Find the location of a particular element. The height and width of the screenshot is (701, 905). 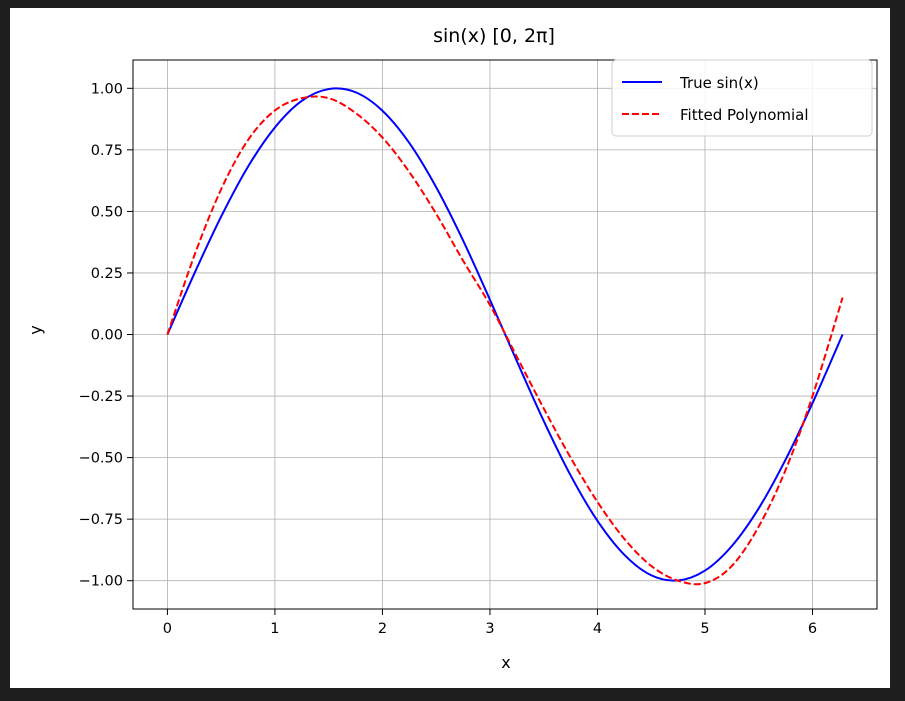

x-tick-label: 0 is located at coordinates (167, 629).